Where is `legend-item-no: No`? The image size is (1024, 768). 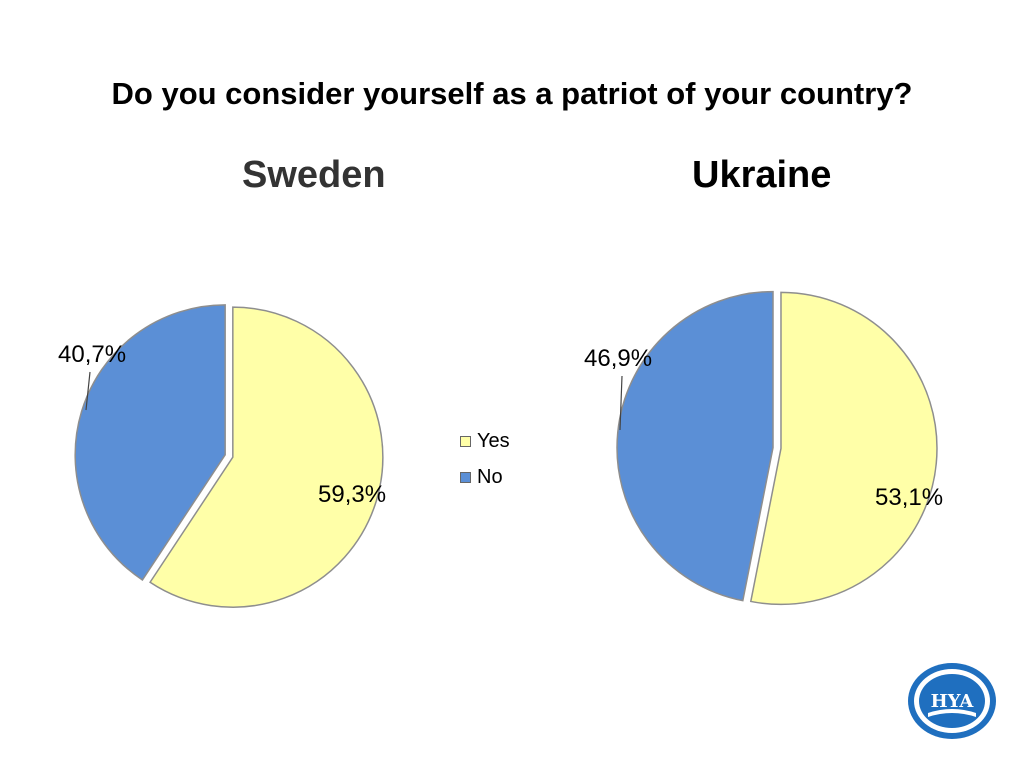 legend-item-no: No is located at coordinates (485, 477).